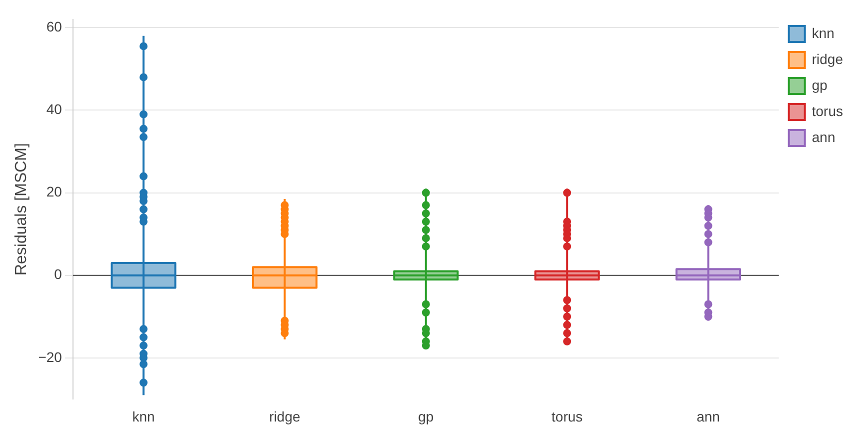 The height and width of the screenshot is (444, 861). I want to click on x-tick-label: ridge, so click(284, 416).